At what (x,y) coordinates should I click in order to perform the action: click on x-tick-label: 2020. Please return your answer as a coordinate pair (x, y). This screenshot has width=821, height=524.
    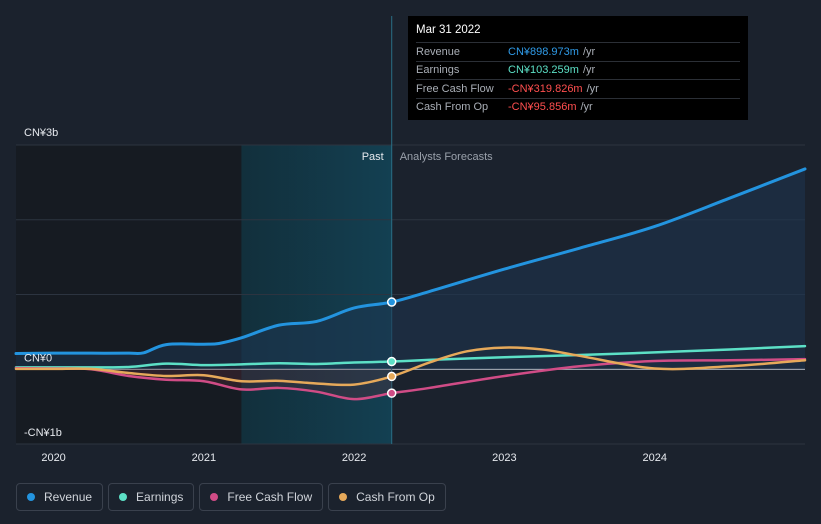
    Looking at the image, I should click on (53, 458).